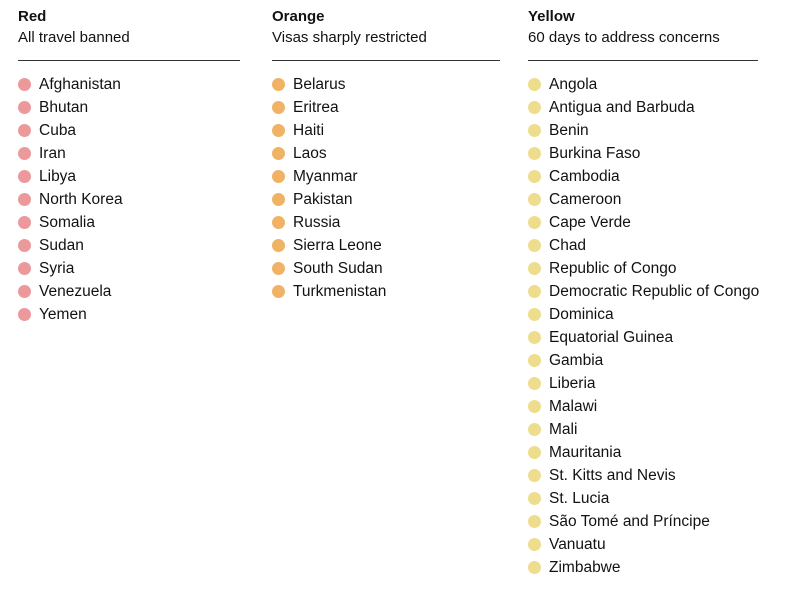 The width and height of the screenshot is (800, 590). I want to click on country-label: Haiti, so click(309, 130).